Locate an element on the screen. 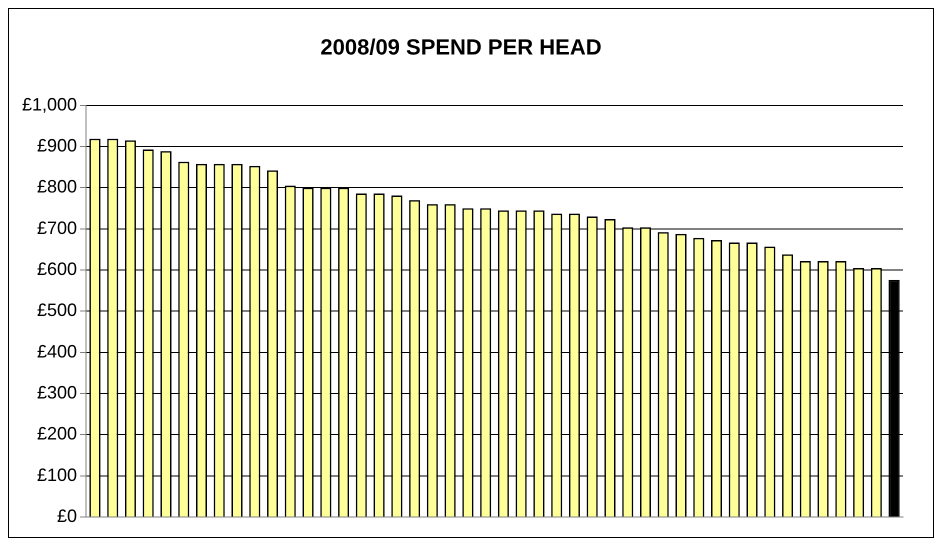  y-tick-label: £800 is located at coordinates (57, 186).